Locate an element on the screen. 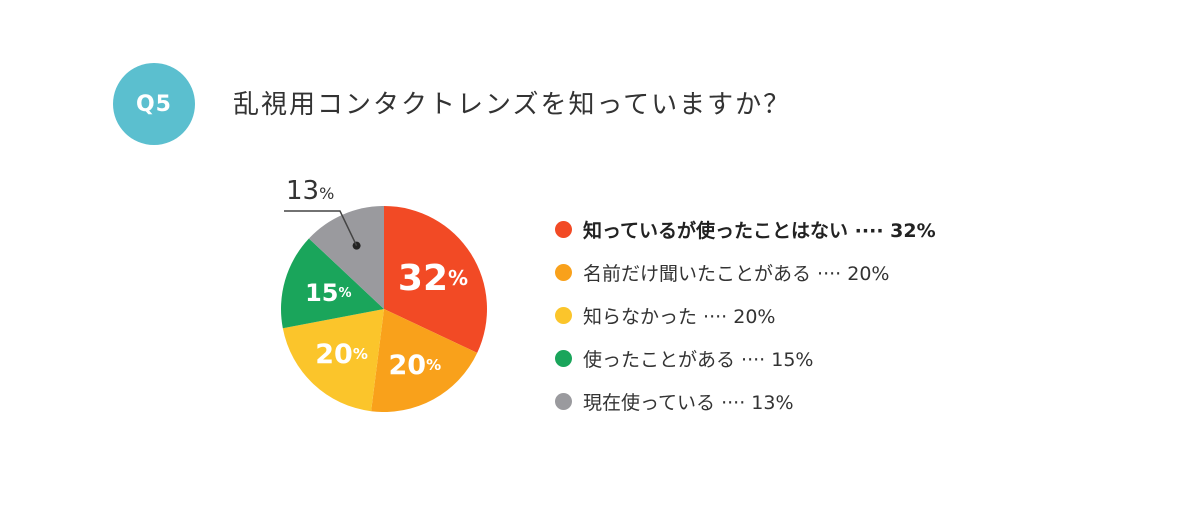 The height and width of the screenshot is (506, 1200). legend-text: 現在使っている ···· 13% is located at coordinates (688, 403).